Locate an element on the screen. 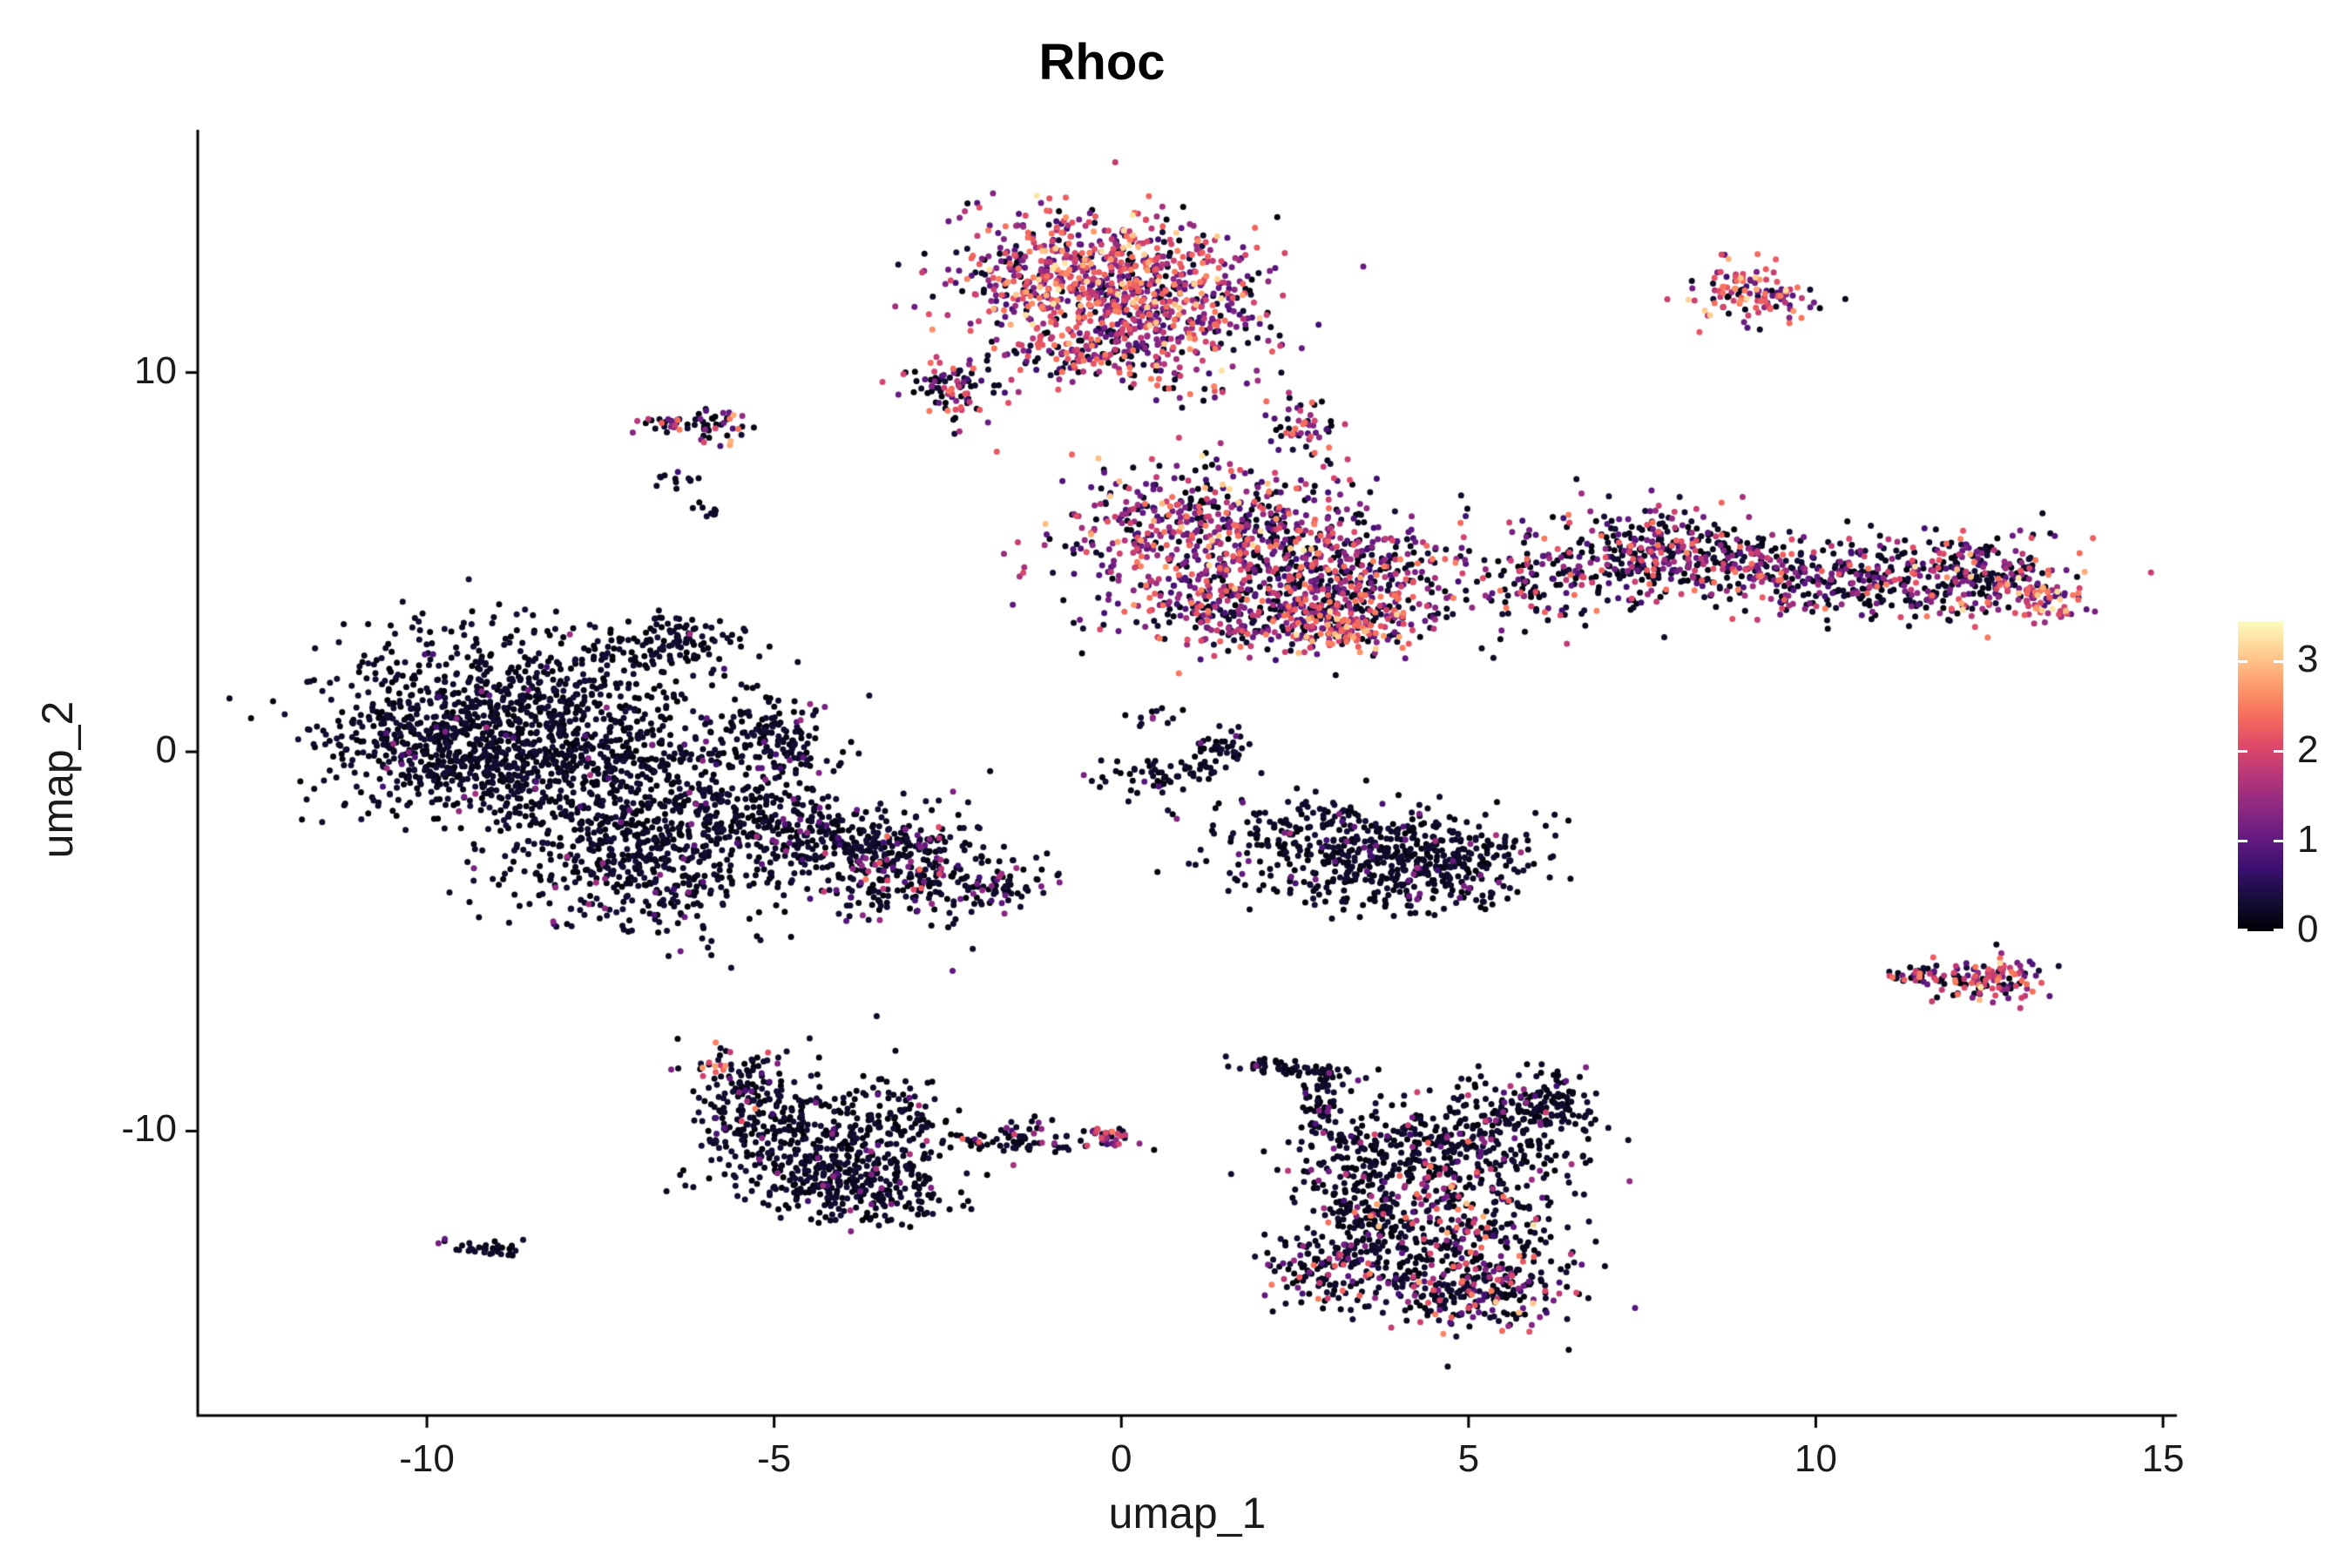  x-tick-label: 0 is located at coordinates (1122, 1458).